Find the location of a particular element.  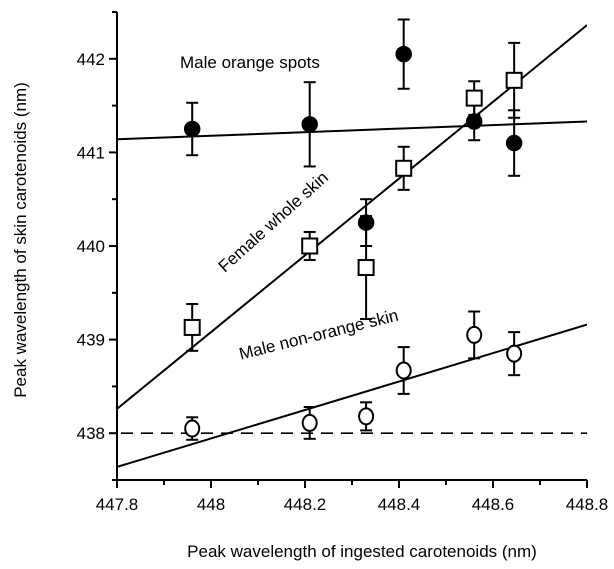

y-tick-label: 442 is located at coordinates (91, 59).